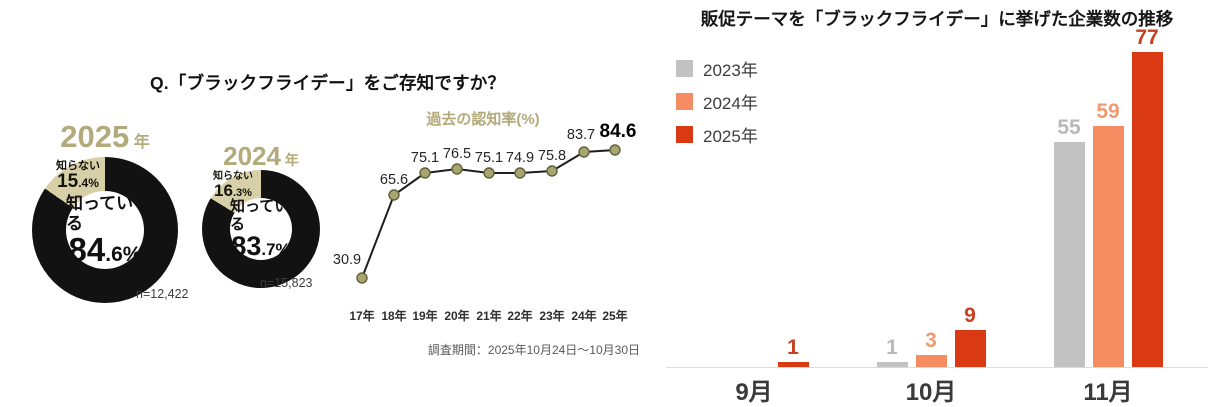 The height and width of the screenshot is (407, 1208). I want to click on trend-axis-label: 20年, so click(456, 315).